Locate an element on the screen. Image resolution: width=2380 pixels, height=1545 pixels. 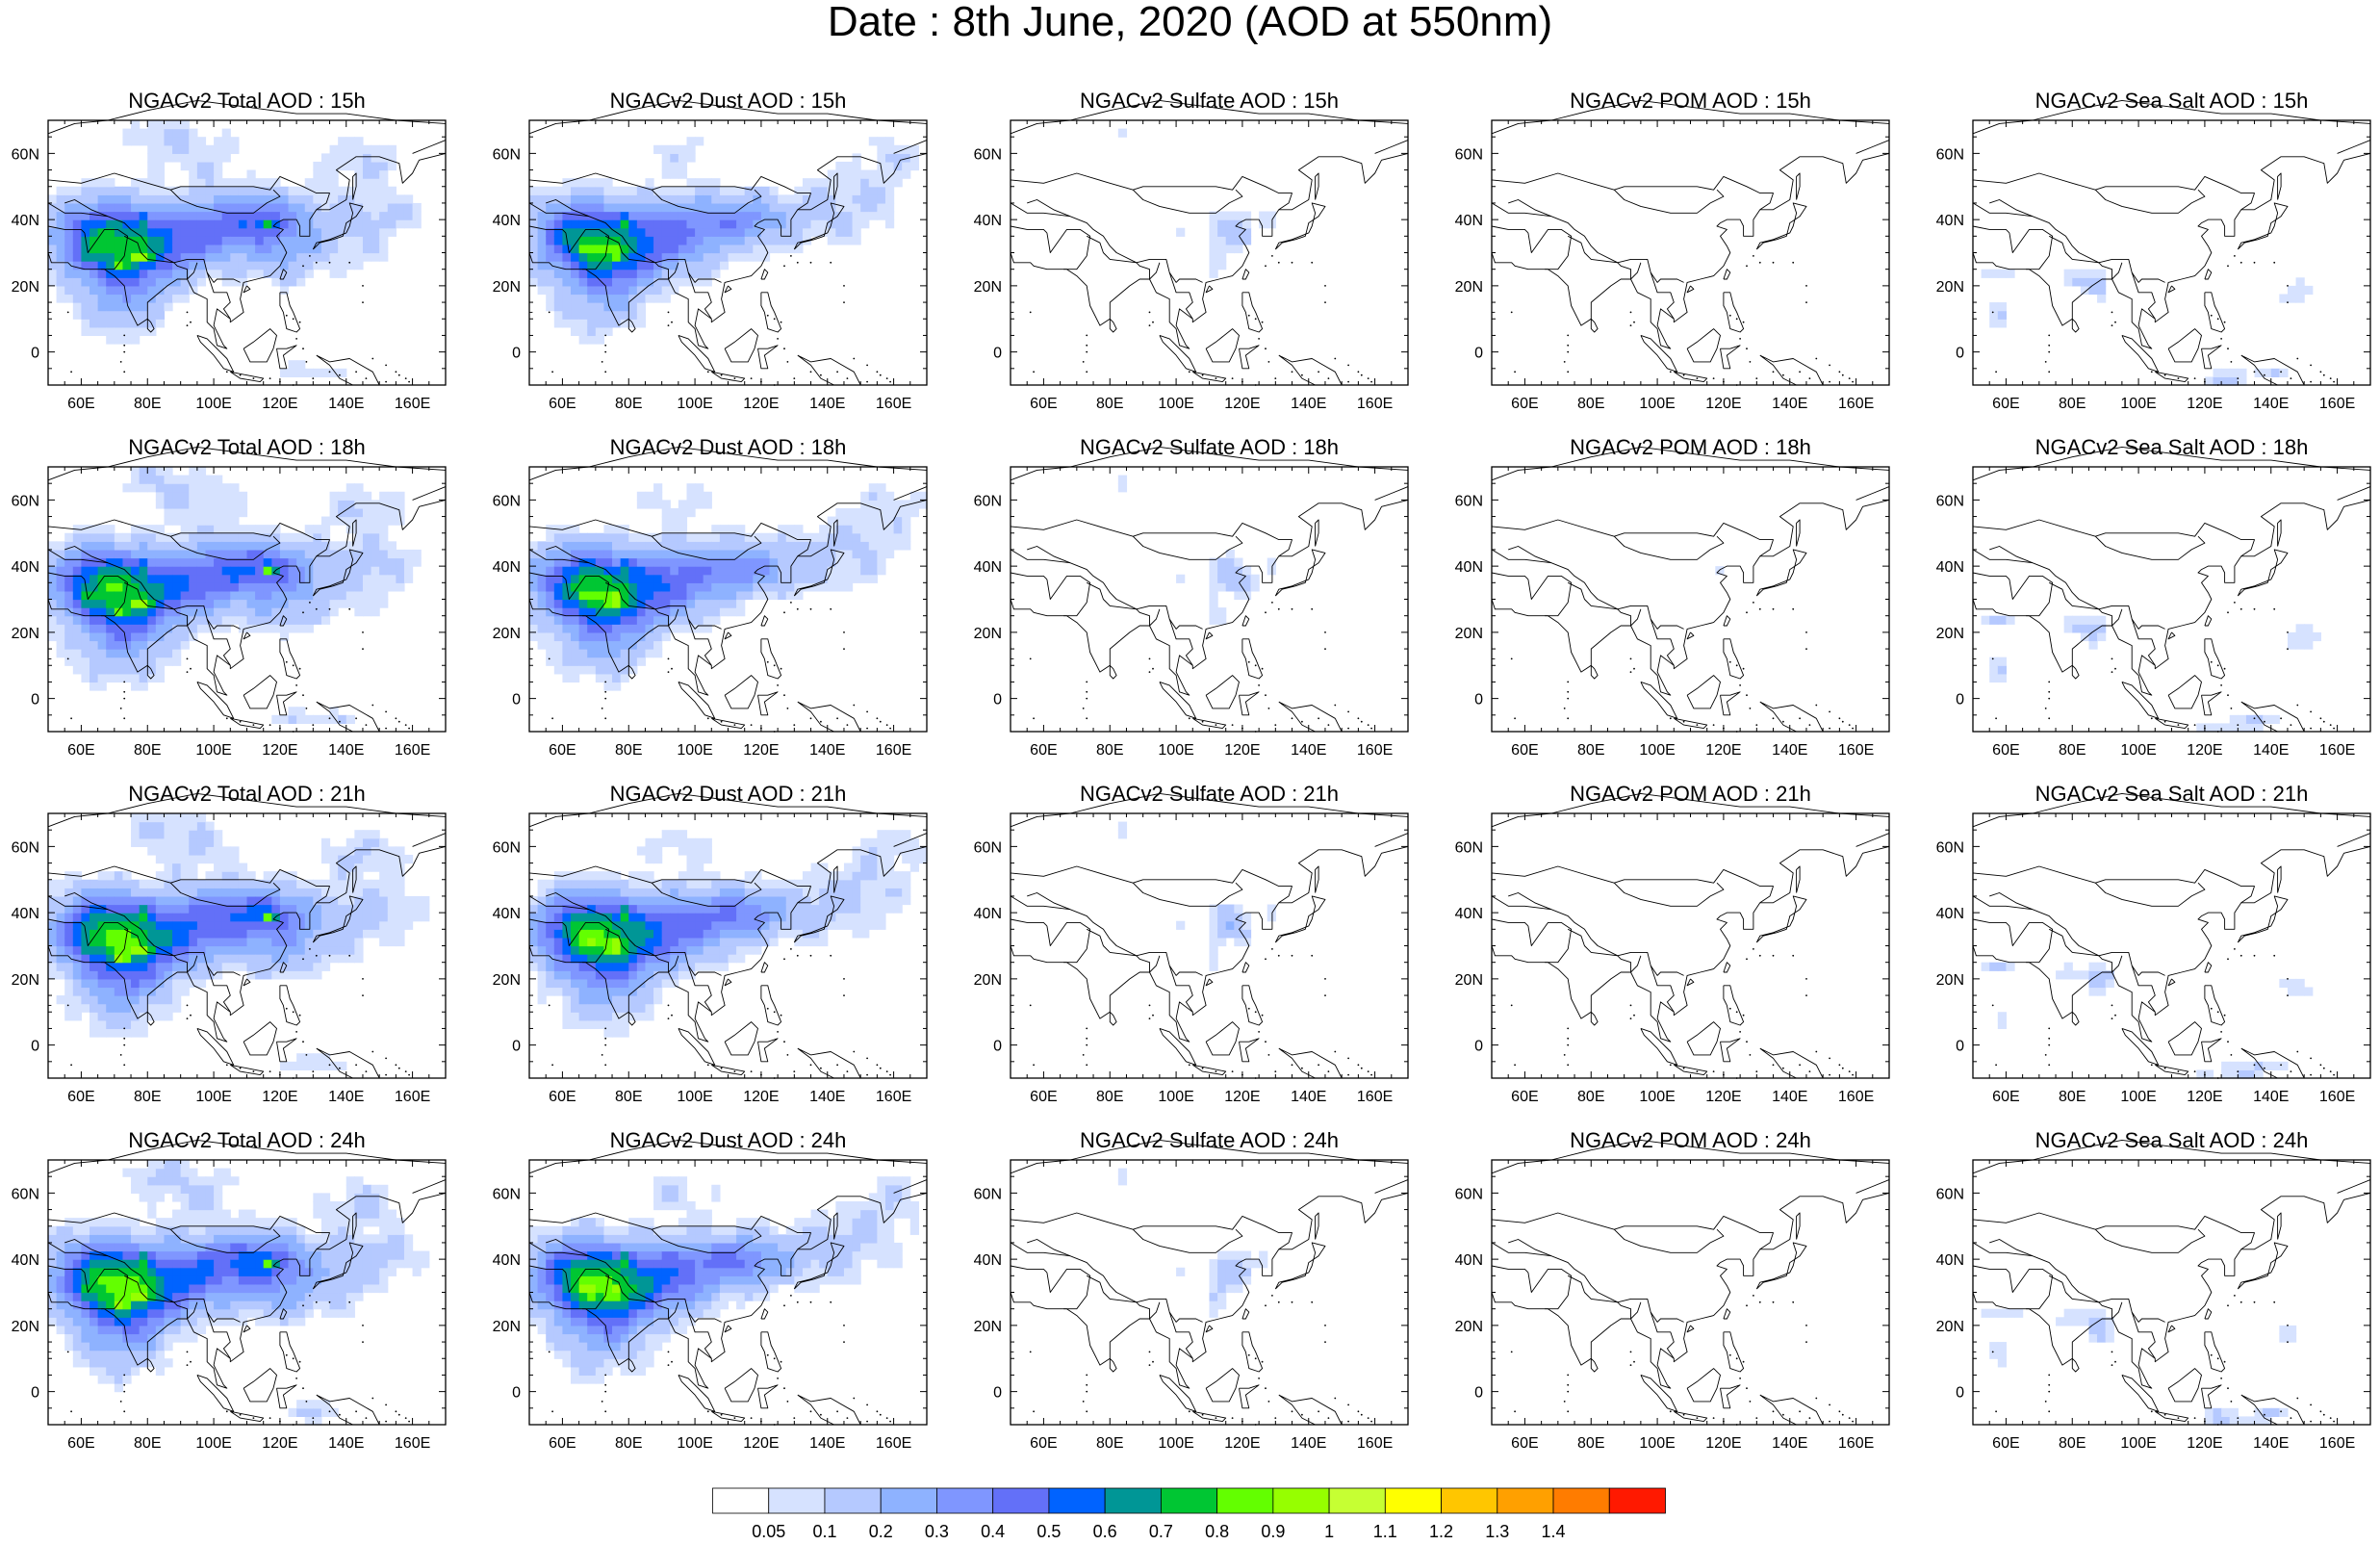
panel-title: NGACv2 Sulfate AOD : 18h is located at coordinates (1210, 447).